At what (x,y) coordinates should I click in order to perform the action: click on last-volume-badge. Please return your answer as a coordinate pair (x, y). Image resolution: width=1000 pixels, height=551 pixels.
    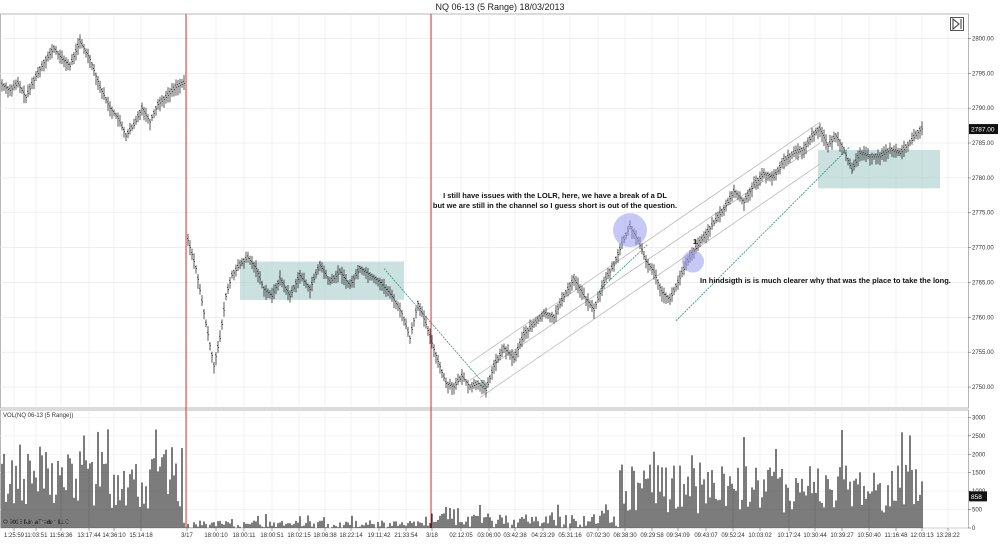
    Looking at the image, I should click on (978, 496).